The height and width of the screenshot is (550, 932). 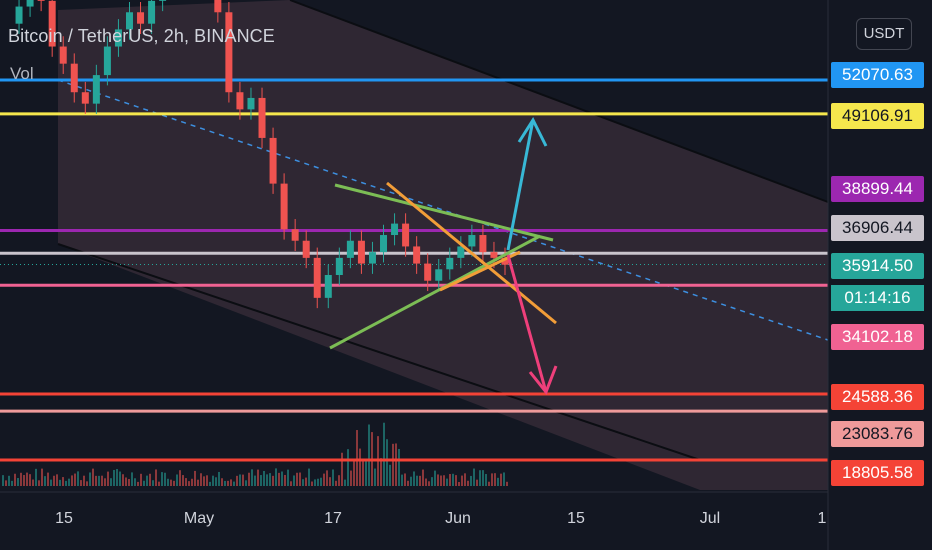 I want to click on x-tick: 15, so click(x=576, y=518).